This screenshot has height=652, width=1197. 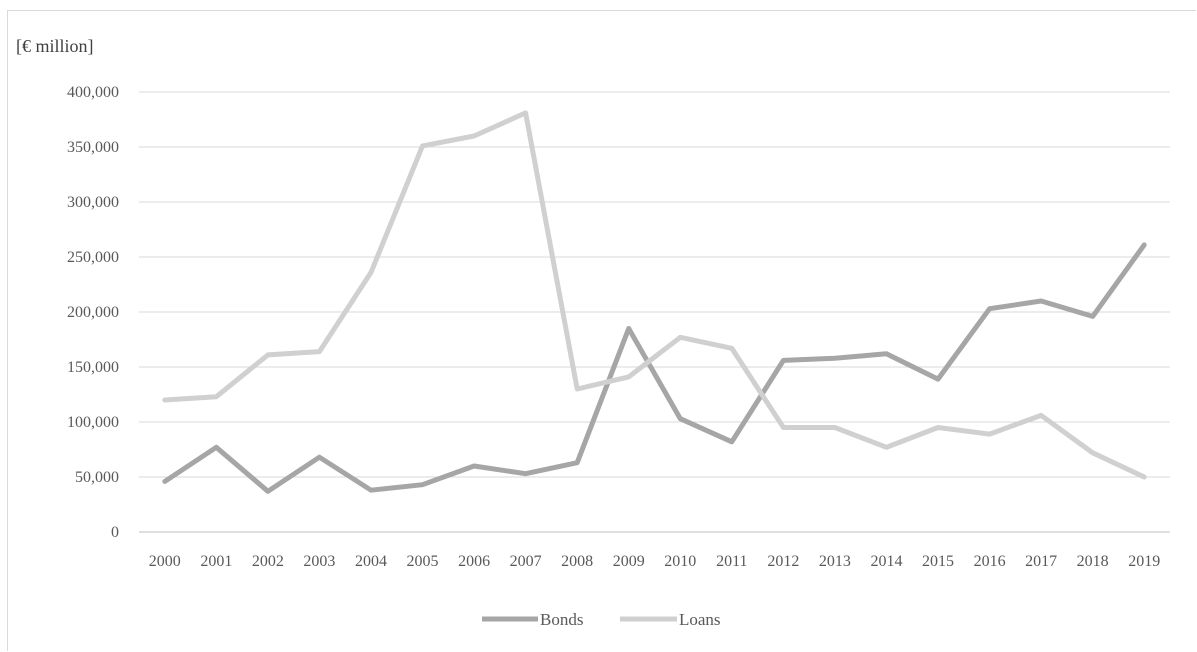 I want to click on x-tick-label: 2019, so click(x=1144, y=561).